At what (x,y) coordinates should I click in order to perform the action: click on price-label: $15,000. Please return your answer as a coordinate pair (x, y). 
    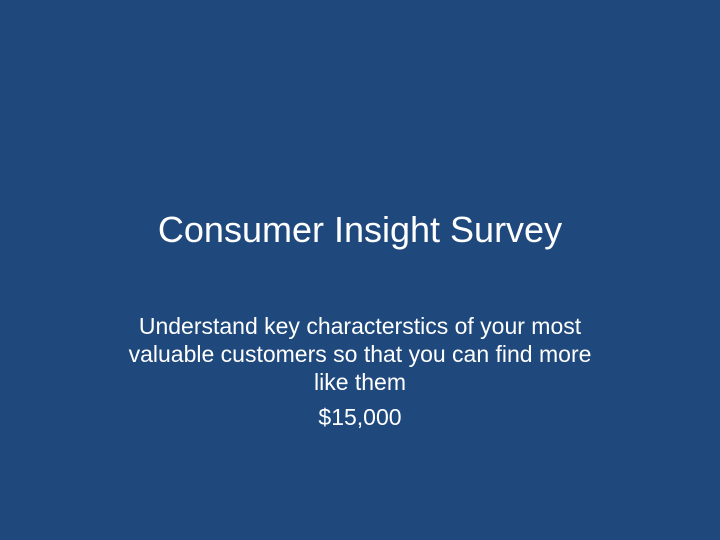
    Looking at the image, I should click on (360, 417).